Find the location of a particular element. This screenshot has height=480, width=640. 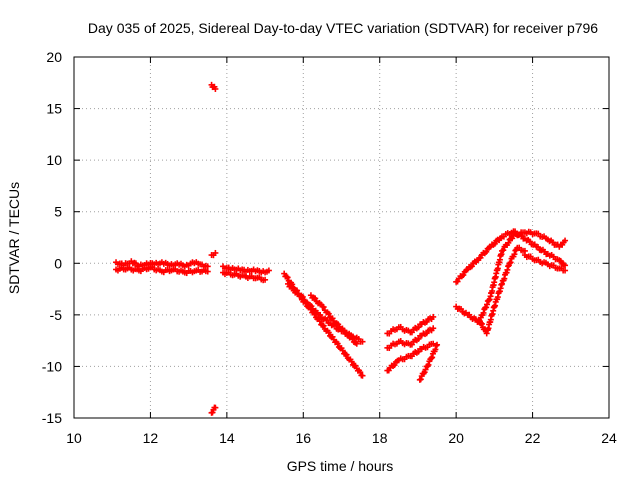

y-axis-label: SDTVAR / TECUs is located at coordinates (14, 238).